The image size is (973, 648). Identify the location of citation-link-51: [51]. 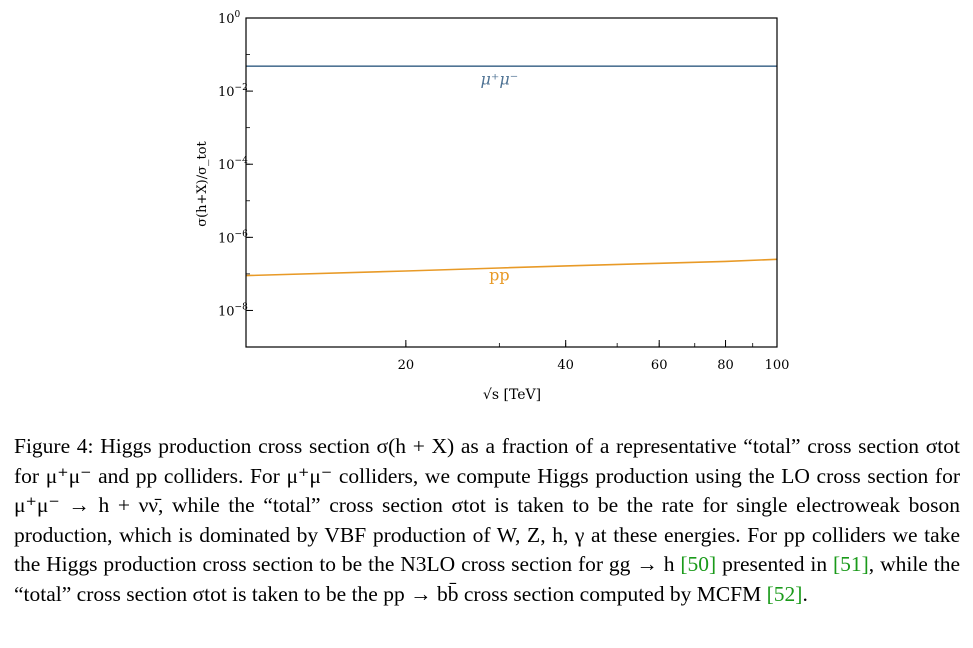
(850, 564).